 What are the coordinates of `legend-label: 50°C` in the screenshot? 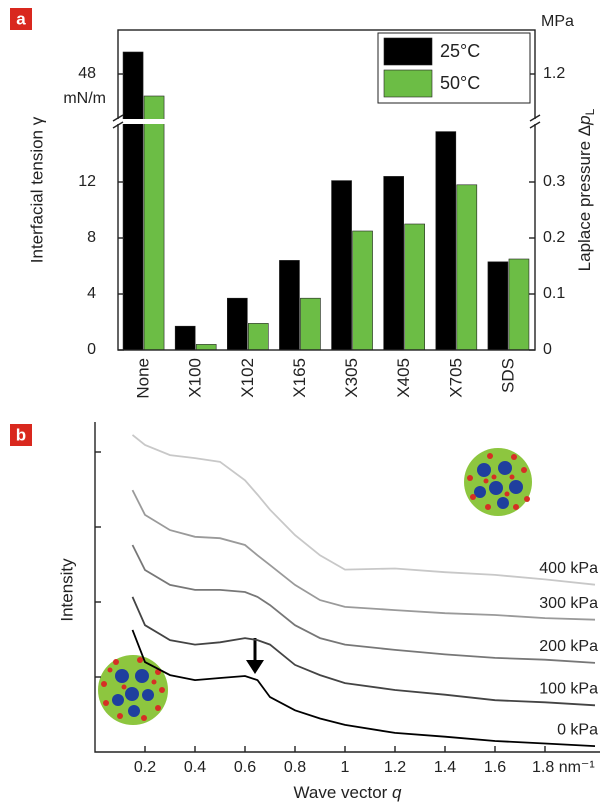 It's located at (460, 83).